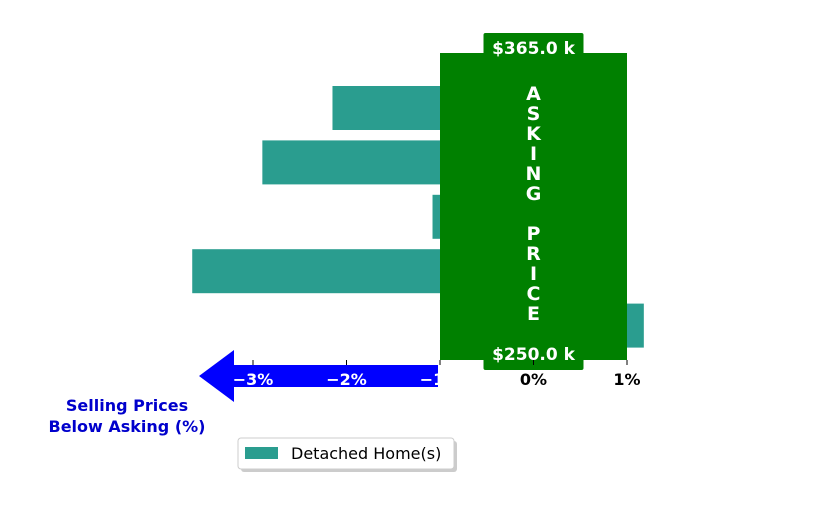 This screenshot has height=509, width=834. Describe the element at coordinates (366, 453) in the screenshot. I see `legend-label: Detached Home(s)` at that location.